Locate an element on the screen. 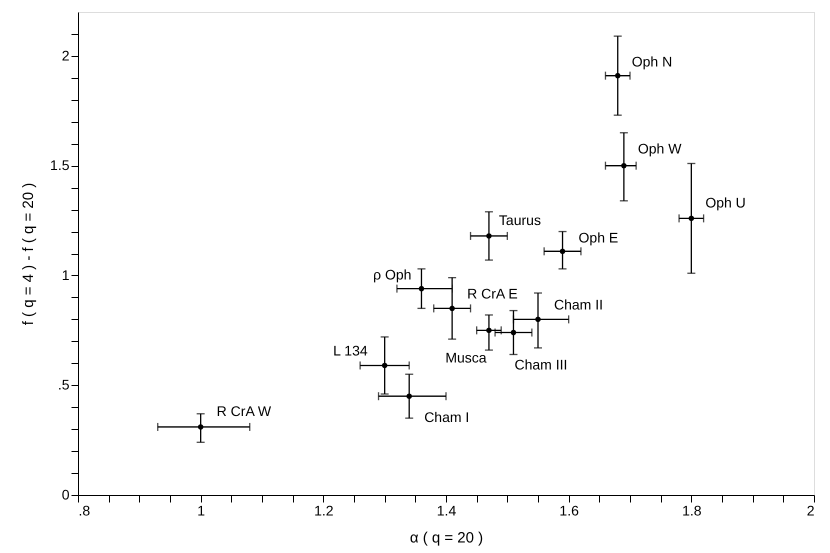  y-tick-label: .5 is located at coordinates (64, 384).